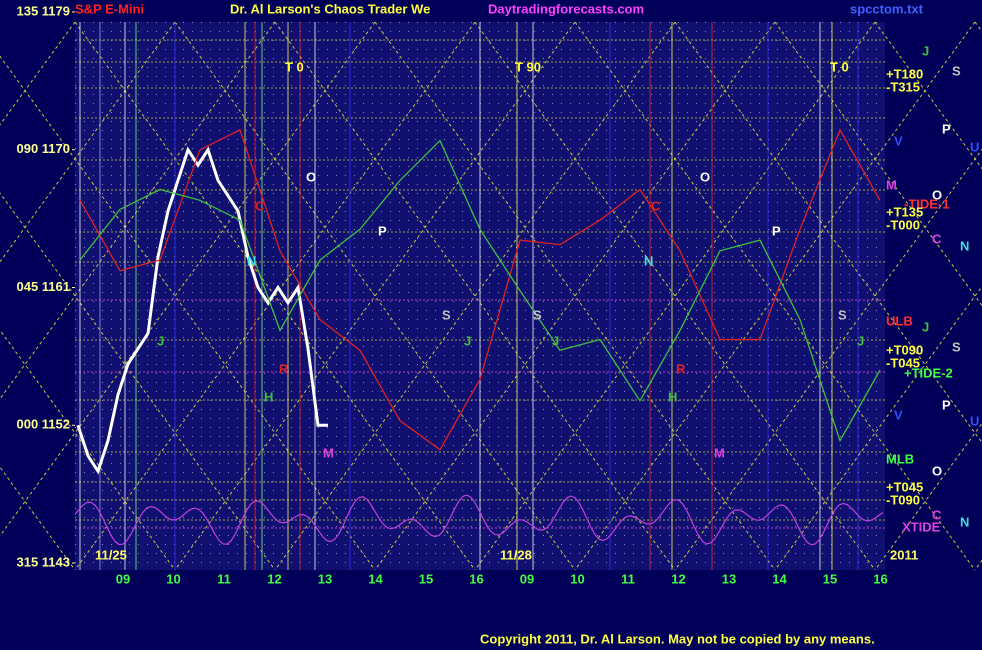 This screenshot has width=982, height=650. Describe the element at coordinates (927, 203) in the screenshot. I see `side-label: -TIDE-1` at that location.